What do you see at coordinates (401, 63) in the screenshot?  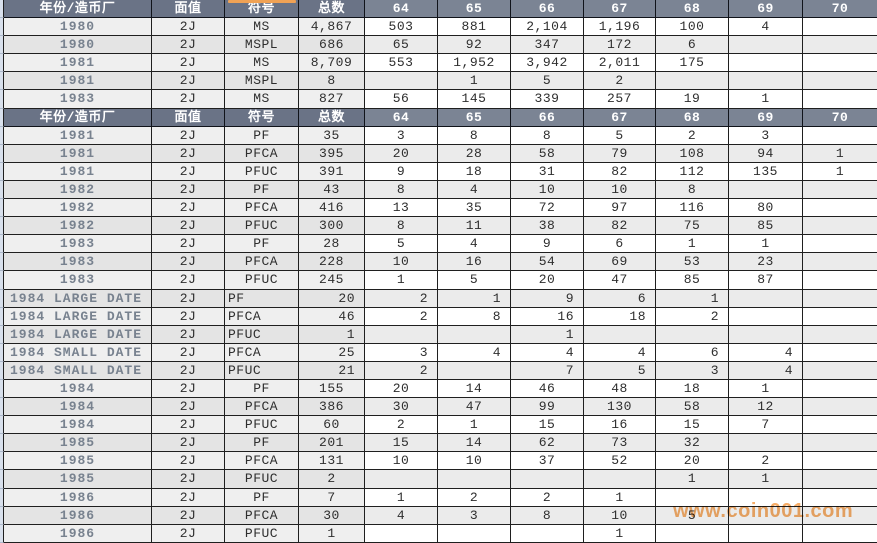 I see `grade-64-cell: 553` at bounding box center [401, 63].